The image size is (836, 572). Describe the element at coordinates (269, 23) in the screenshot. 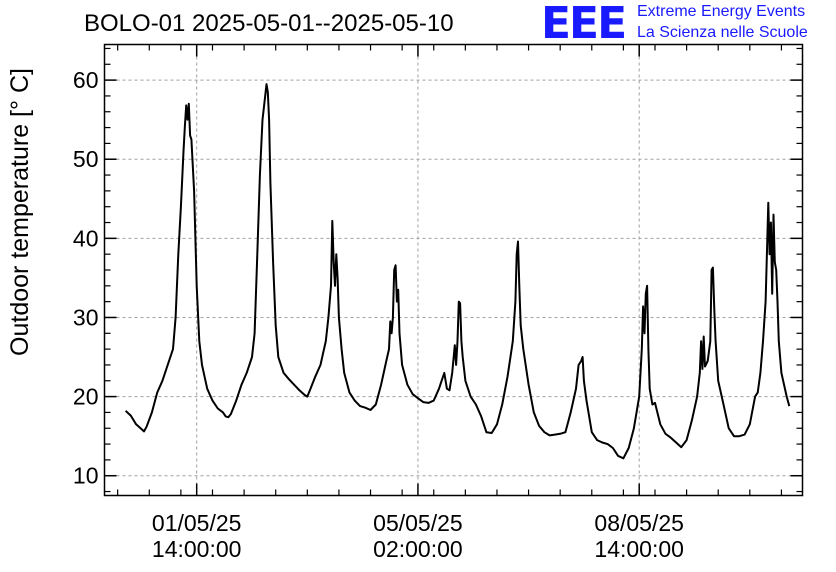

I see `chart-title: BOLO-01 2025-05-01--2025-05-10` at that location.